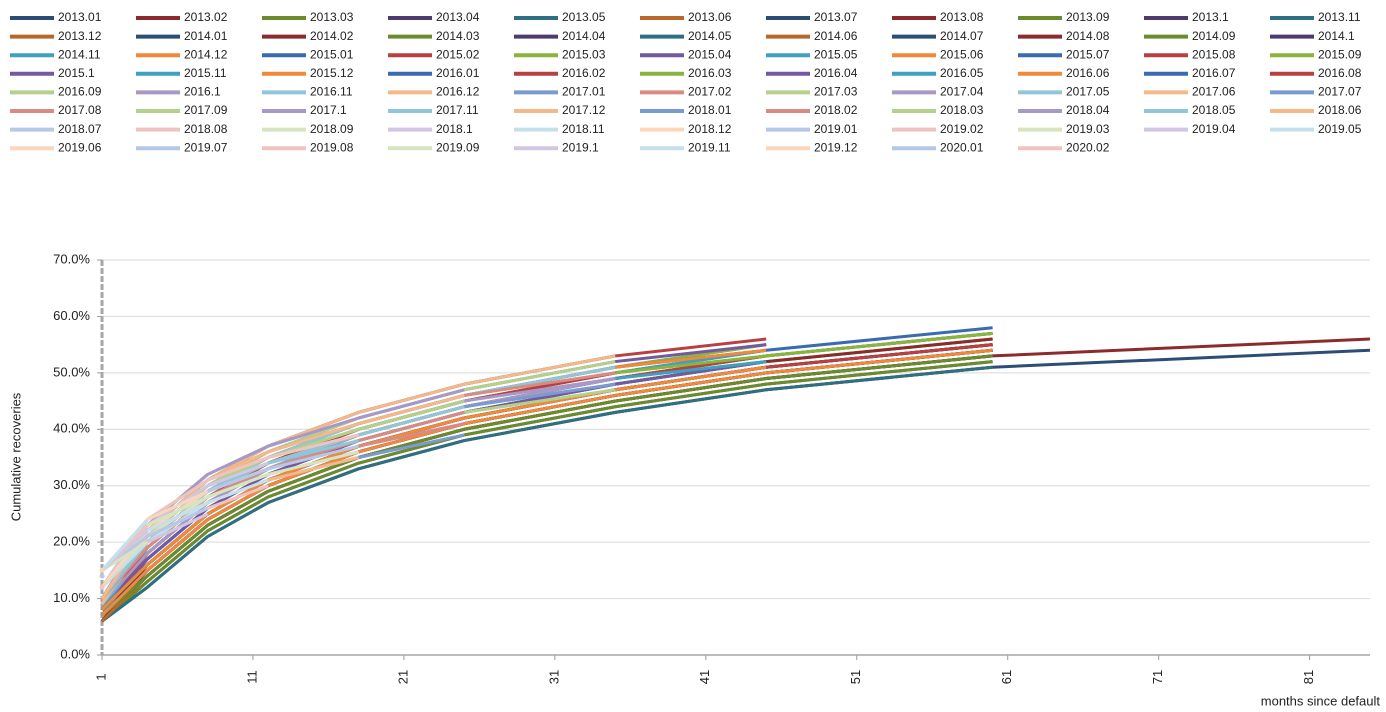 The height and width of the screenshot is (712, 1386). What do you see at coordinates (855, 677) in the screenshot?
I see `x-tick-label: 51` at bounding box center [855, 677].